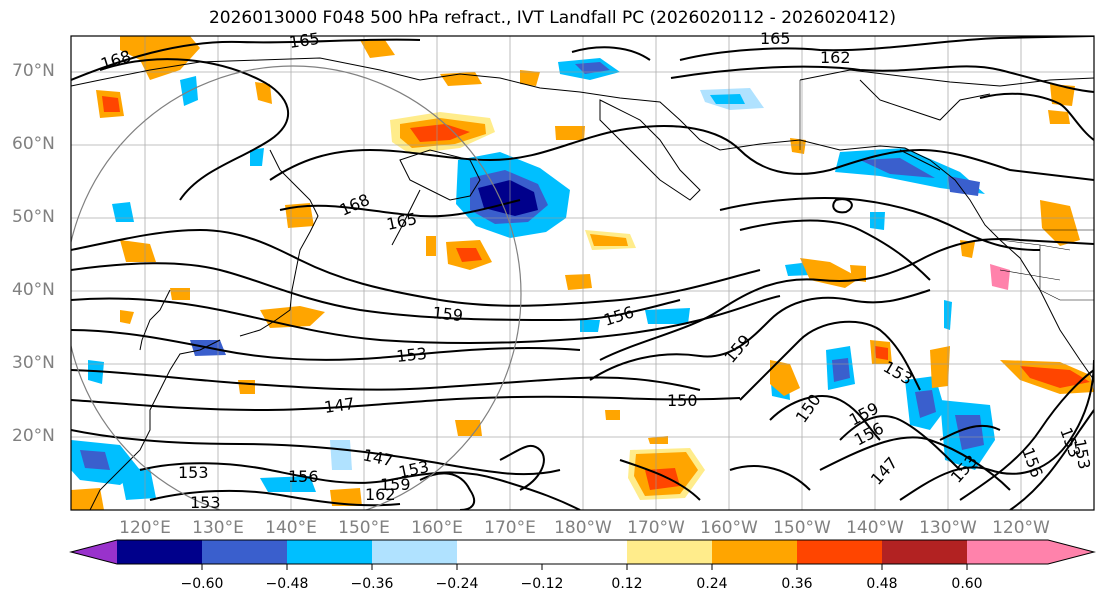 The image size is (1105, 604). What do you see at coordinates (627, 584) in the screenshot?
I see `colorbar-tick-label: 0.12` at bounding box center [627, 584].